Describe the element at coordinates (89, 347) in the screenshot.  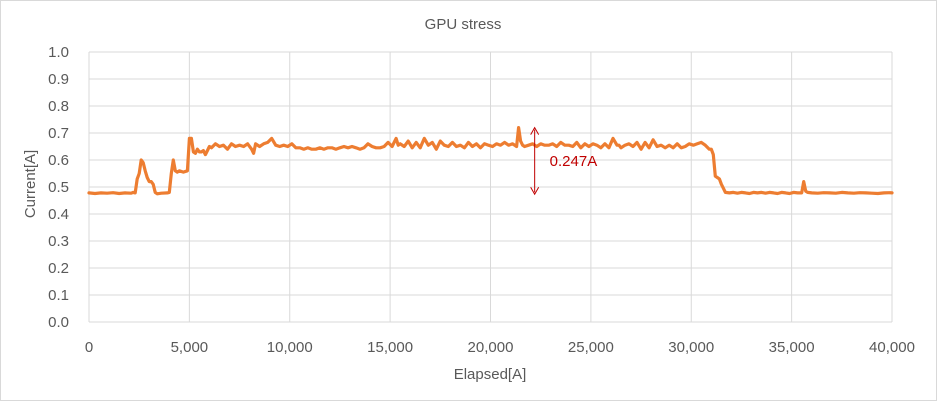
I see `x-tick-label: 0` at that location.